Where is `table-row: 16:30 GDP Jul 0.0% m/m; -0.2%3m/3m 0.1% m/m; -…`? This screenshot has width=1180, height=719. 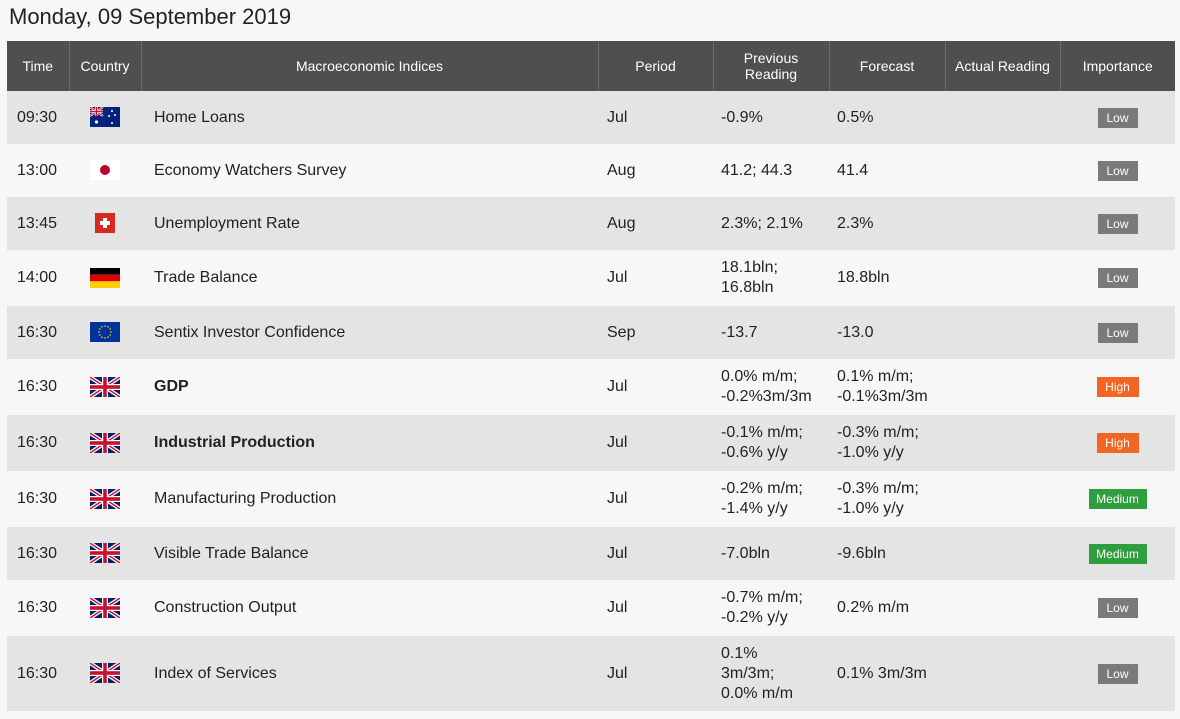 table-row: 16:30 GDP Jul 0.0% m/m; -0.2%3m/3m 0.1% m/m; -… is located at coordinates (591, 387).